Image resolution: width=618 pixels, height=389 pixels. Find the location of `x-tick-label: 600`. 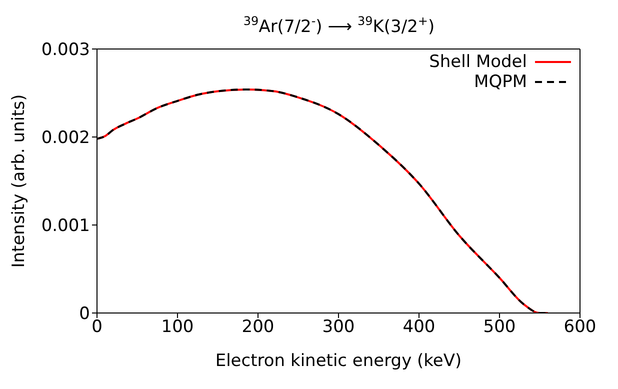

x-tick-label: 600 is located at coordinates (580, 327).